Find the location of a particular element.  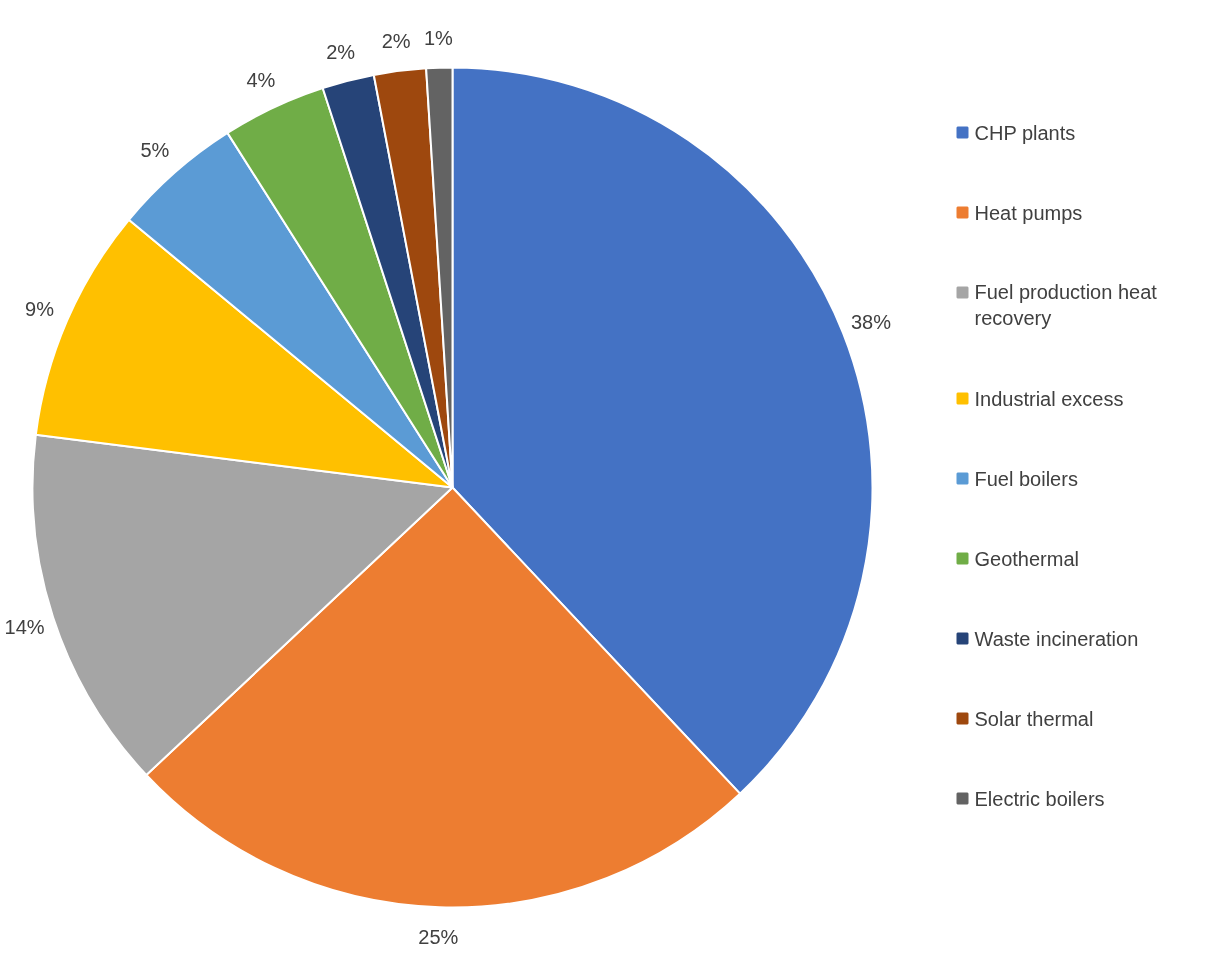

legend-label: Waste incineration is located at coordinates (1056, 638).